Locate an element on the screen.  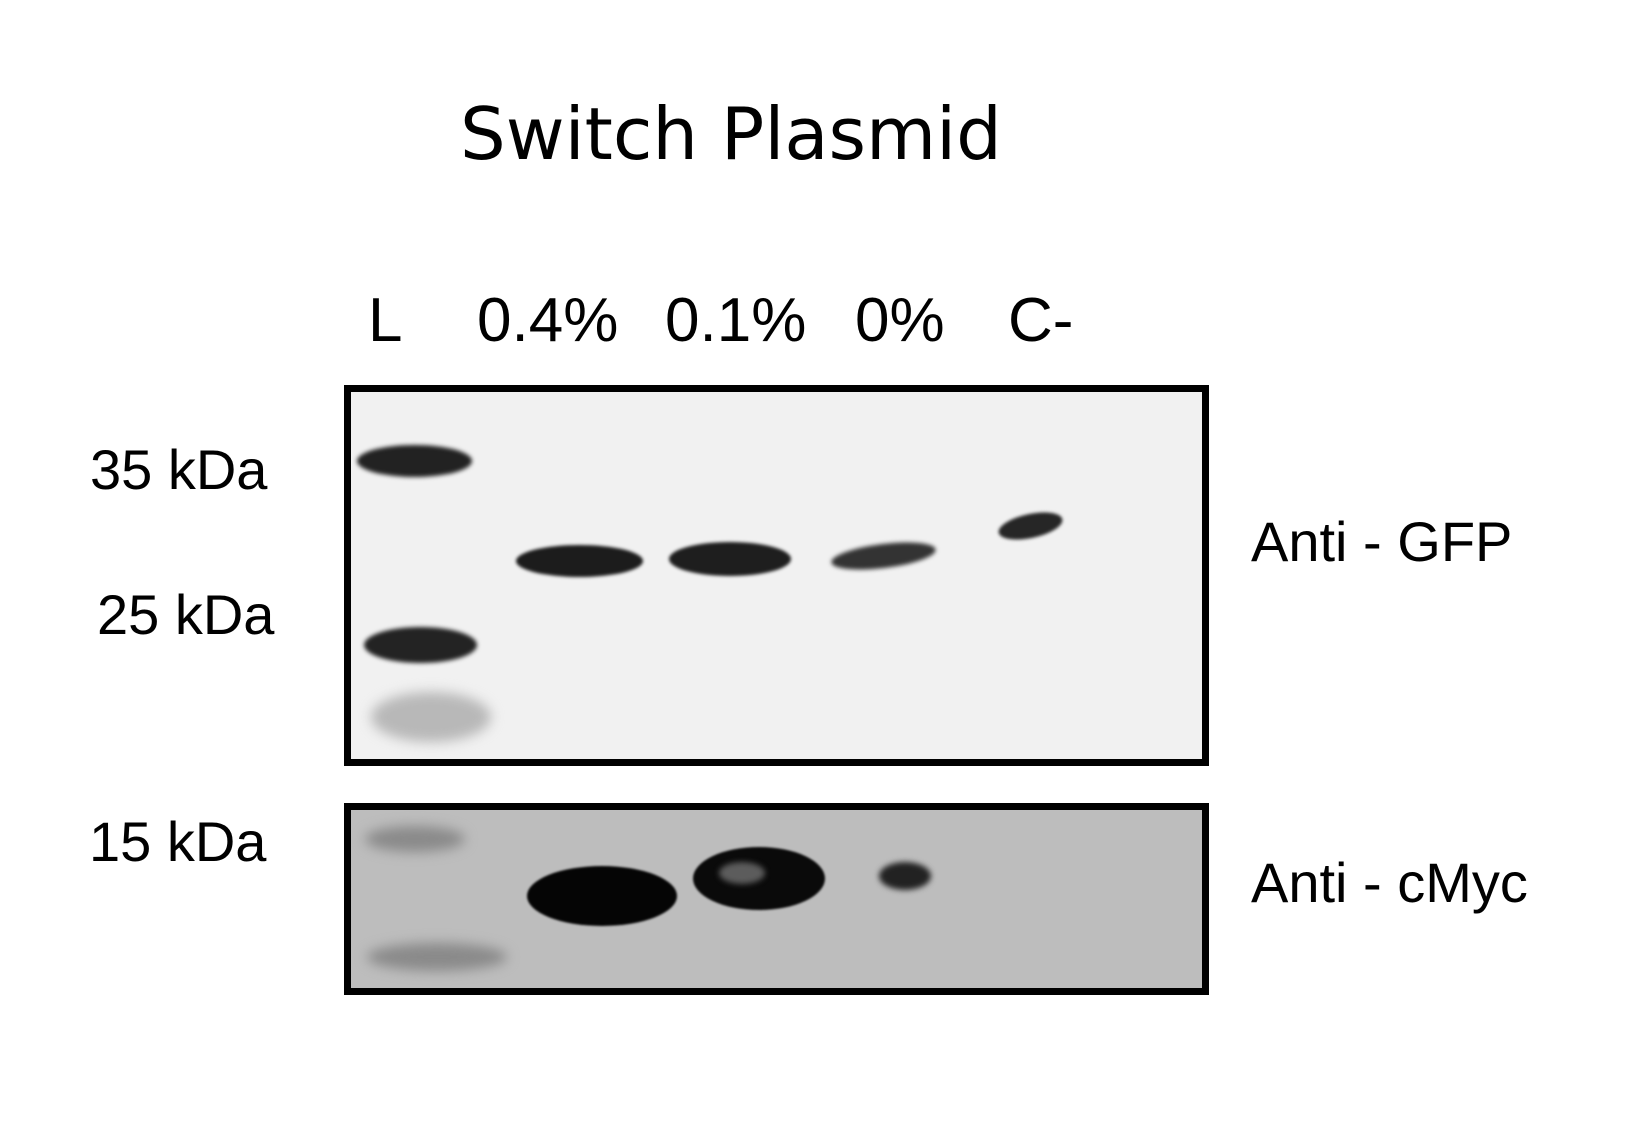
gfp-band-0-percent is located at coordinates (883, 556).